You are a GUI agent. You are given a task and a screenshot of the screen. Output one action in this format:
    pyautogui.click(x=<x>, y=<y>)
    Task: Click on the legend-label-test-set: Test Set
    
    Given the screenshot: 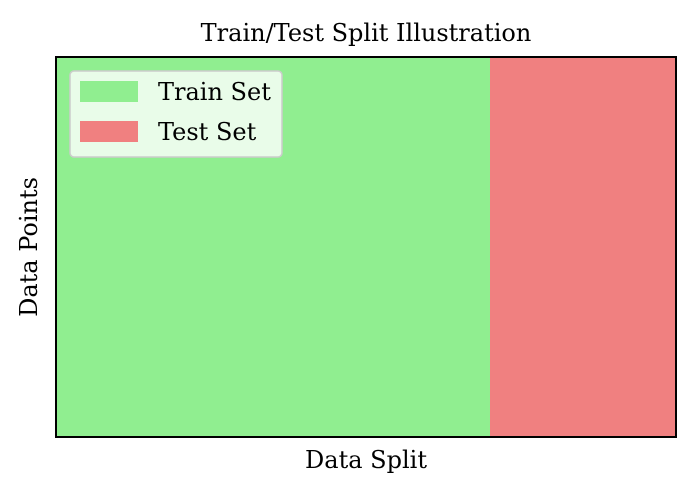 What is the action you would take?
    pyautogui.click(x=207, y=132)
    